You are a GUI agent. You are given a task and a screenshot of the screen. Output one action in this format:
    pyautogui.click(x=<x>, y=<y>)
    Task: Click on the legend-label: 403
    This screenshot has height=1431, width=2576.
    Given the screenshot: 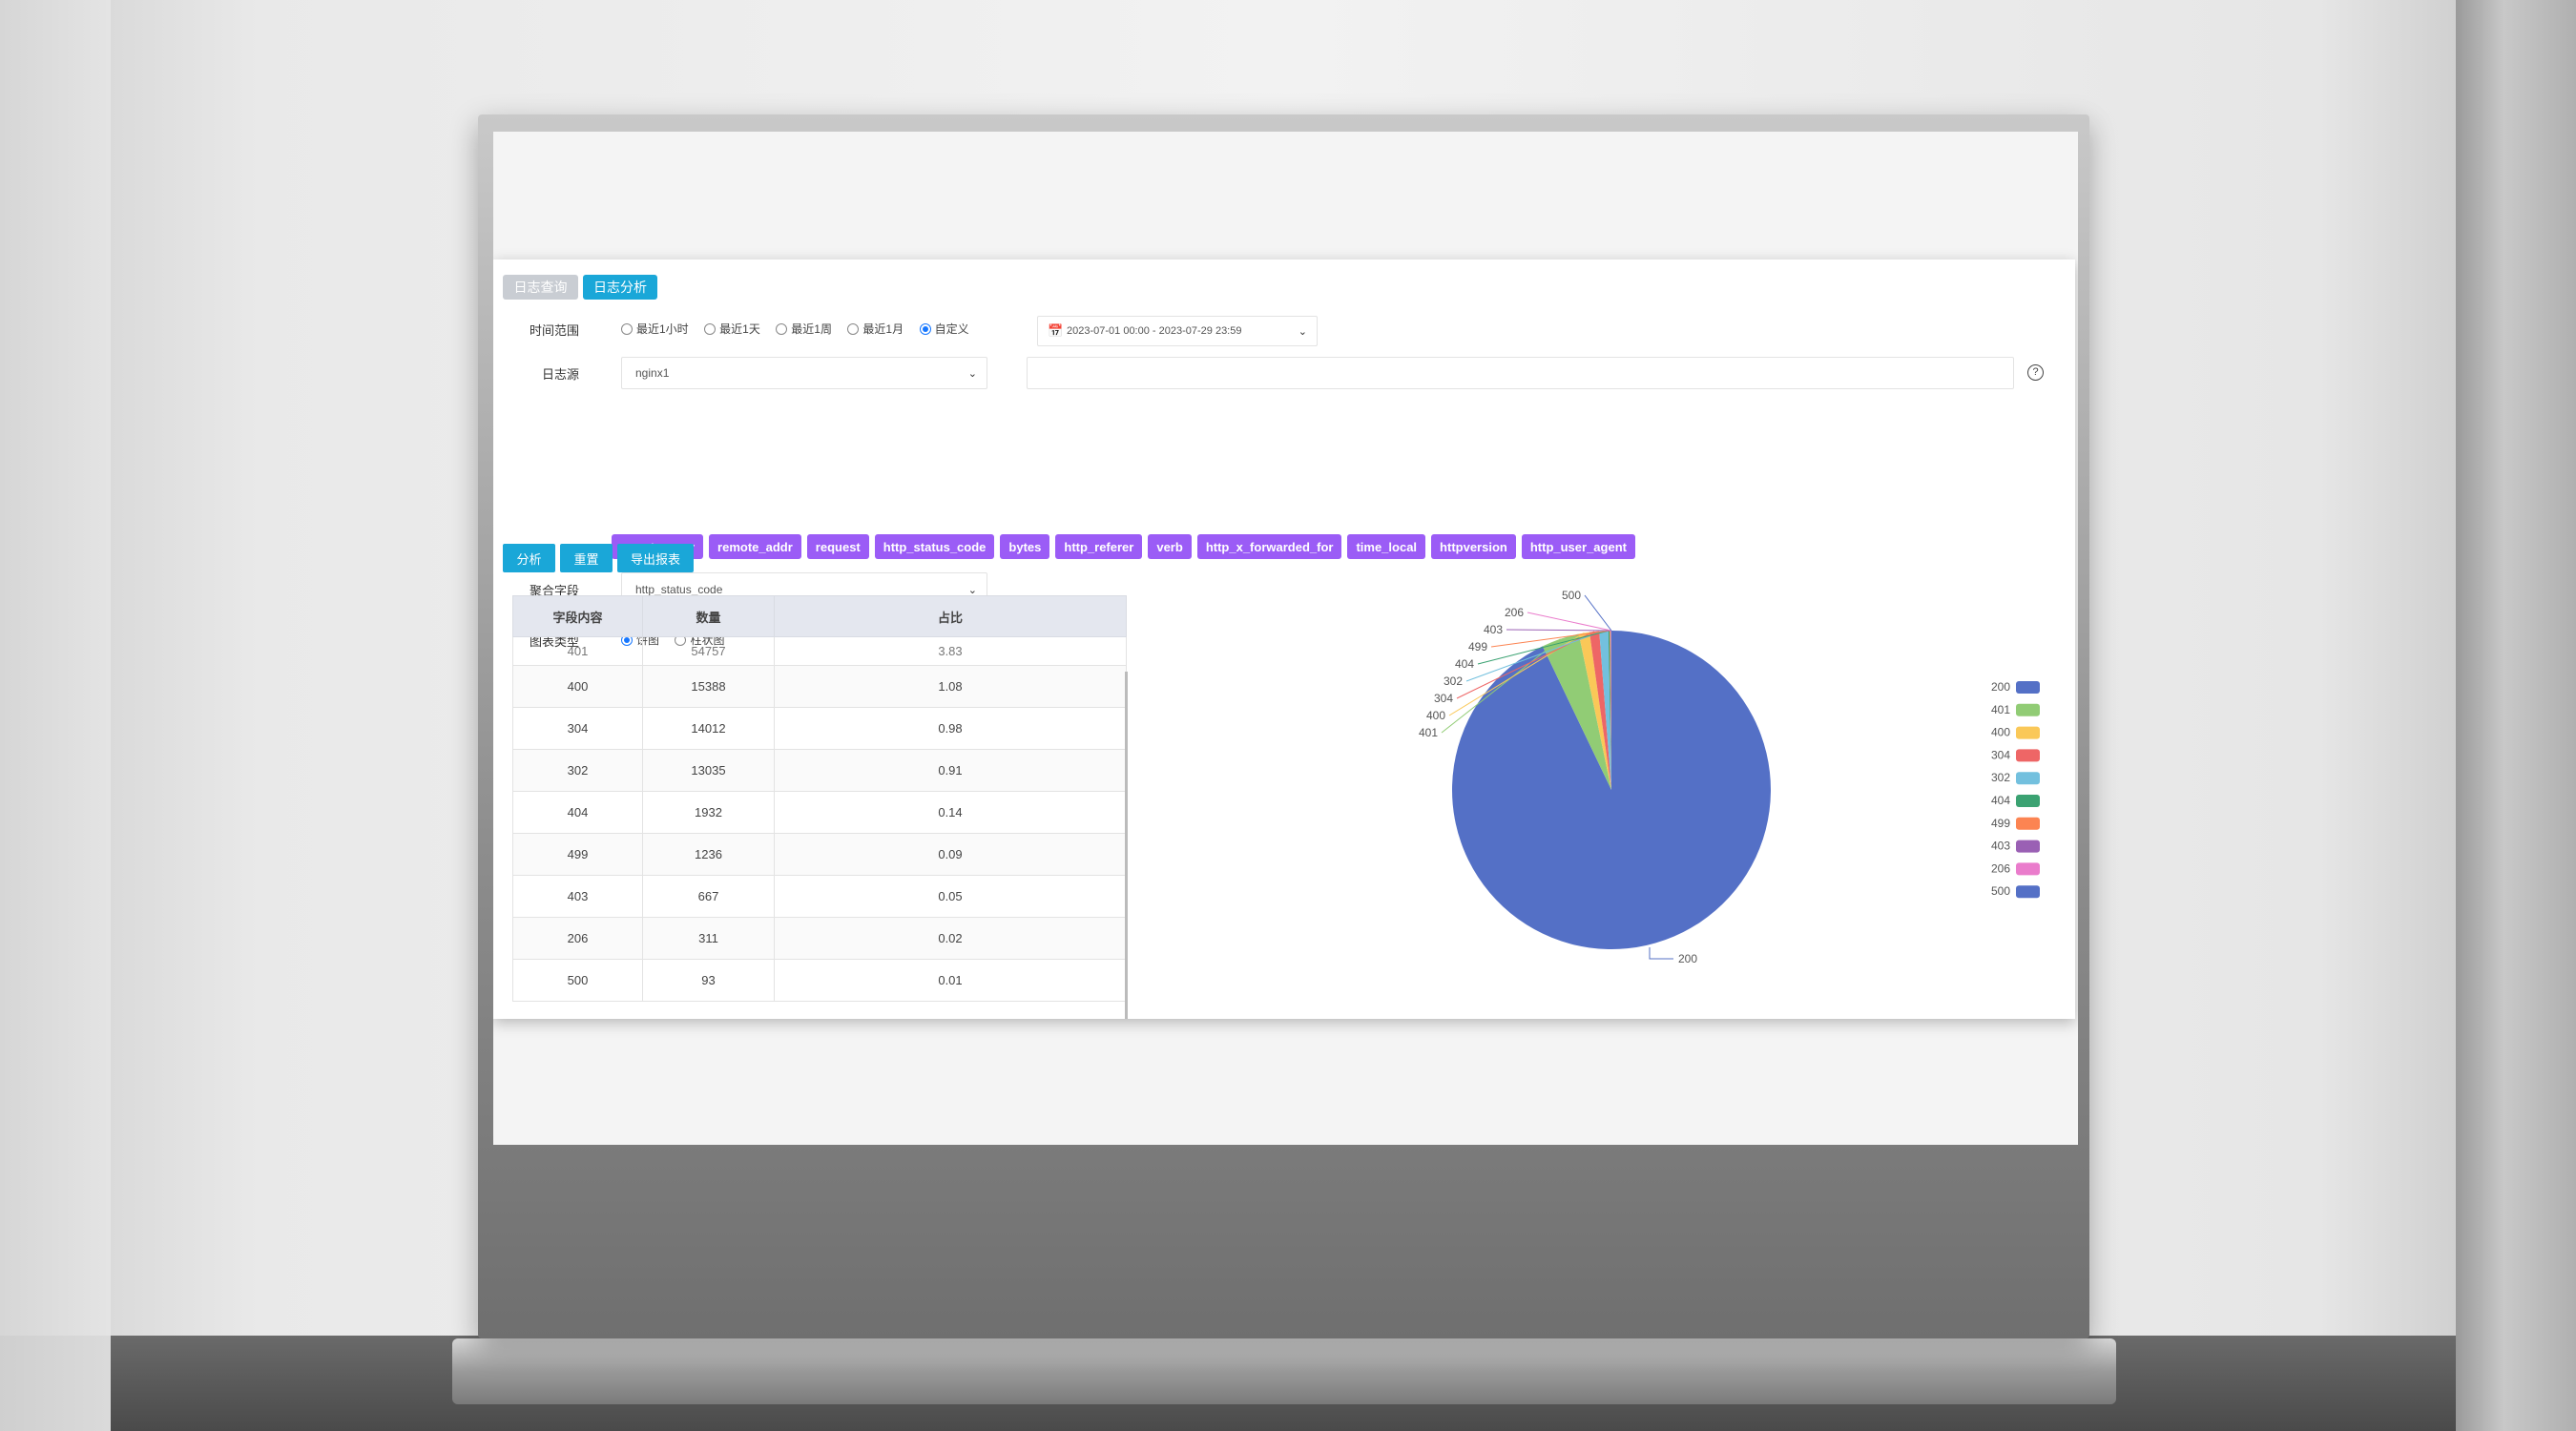 What is the action you would take?
    pyautogui.click(x=2000, y=846)
    